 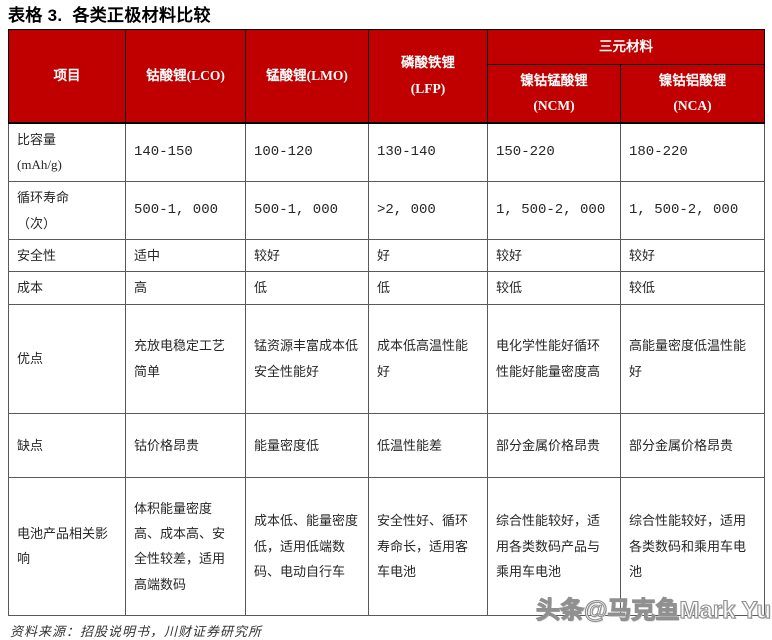 I want to click on table-cell: 140-150, so click(x=185, y=152).